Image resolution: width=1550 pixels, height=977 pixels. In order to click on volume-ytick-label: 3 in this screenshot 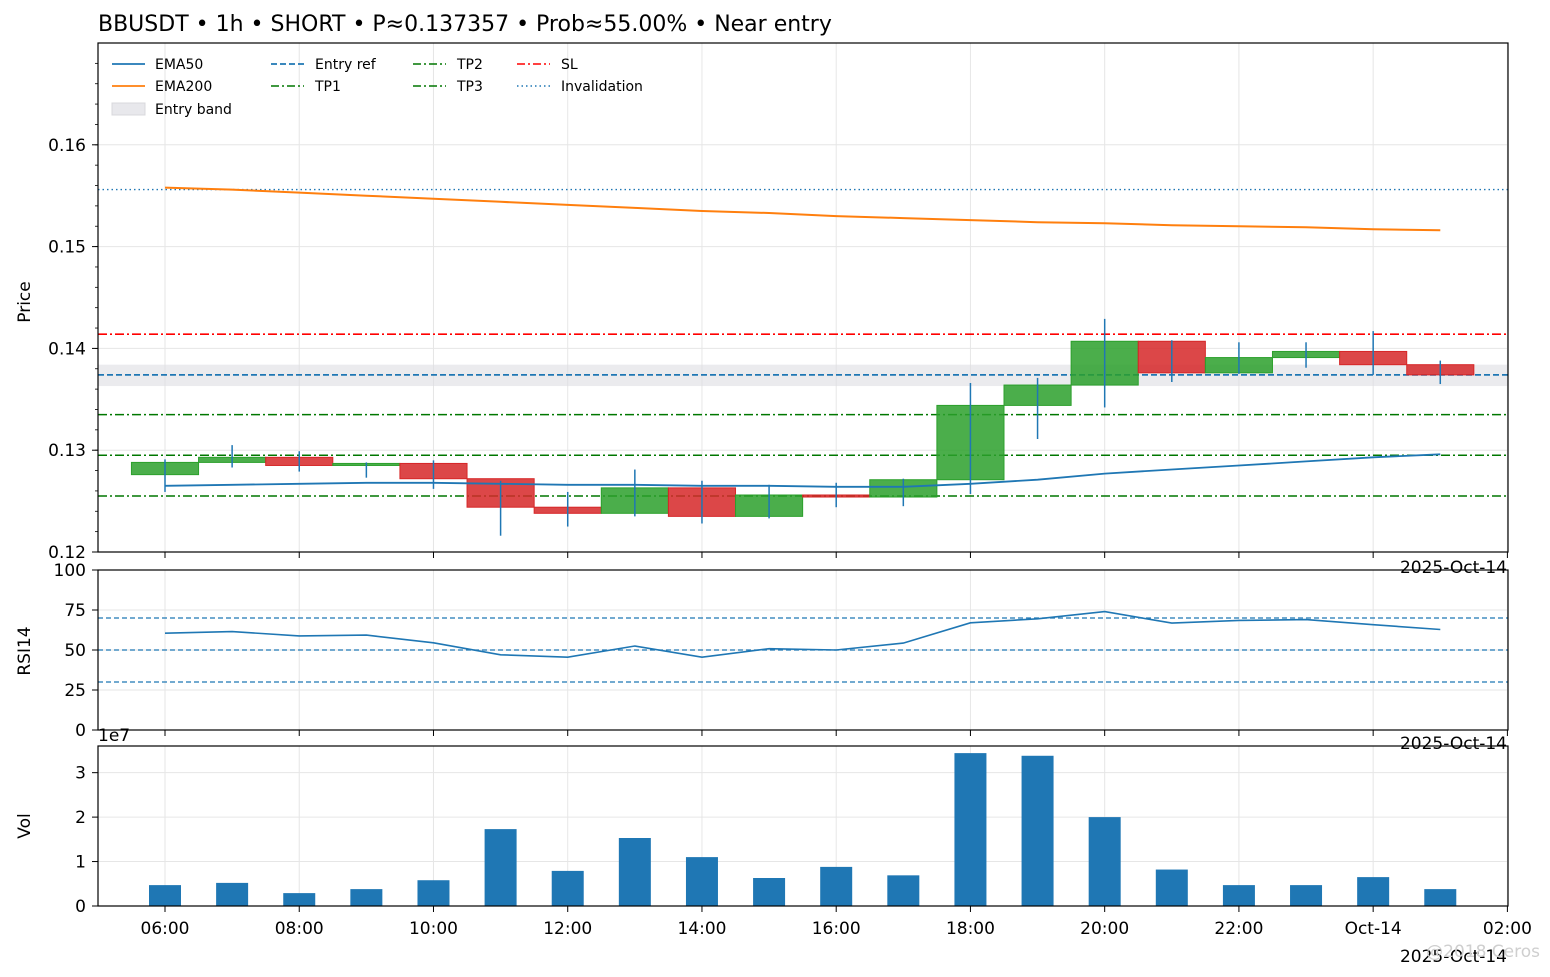, I will do `click(80, 774)`.